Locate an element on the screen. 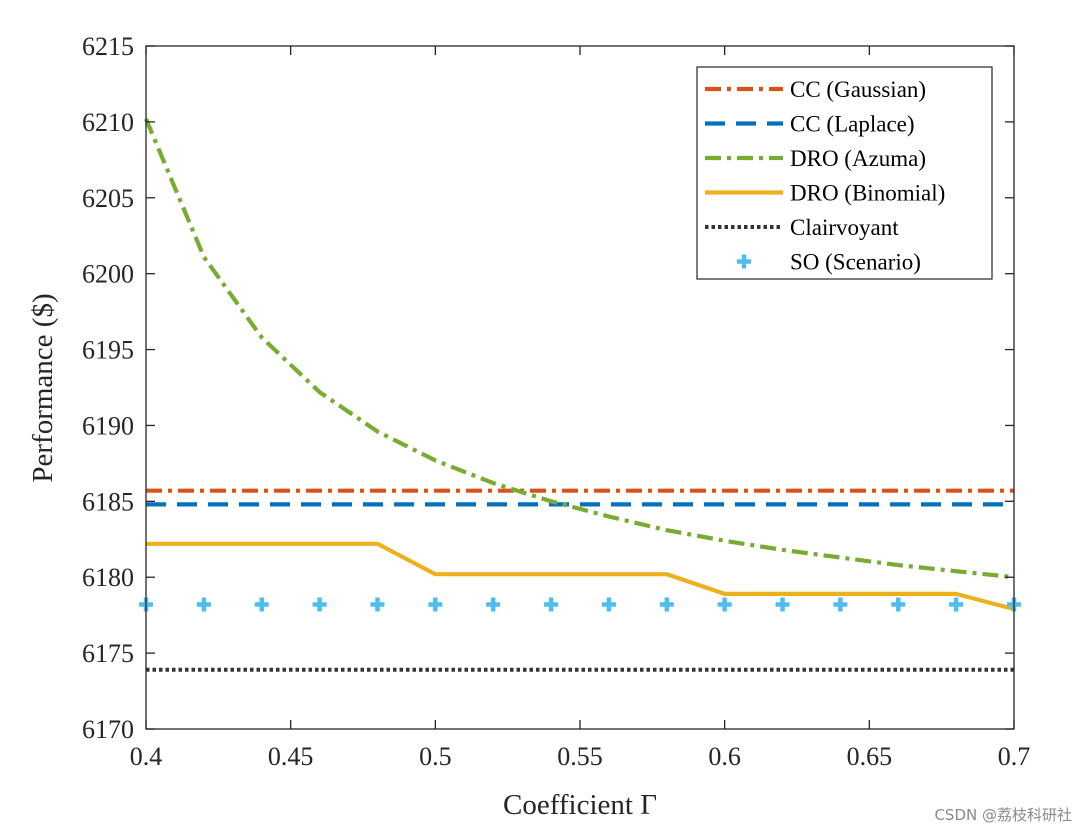  watermark-text: CSDN @荔枝科研社 is located at coordinates (1003, 815).